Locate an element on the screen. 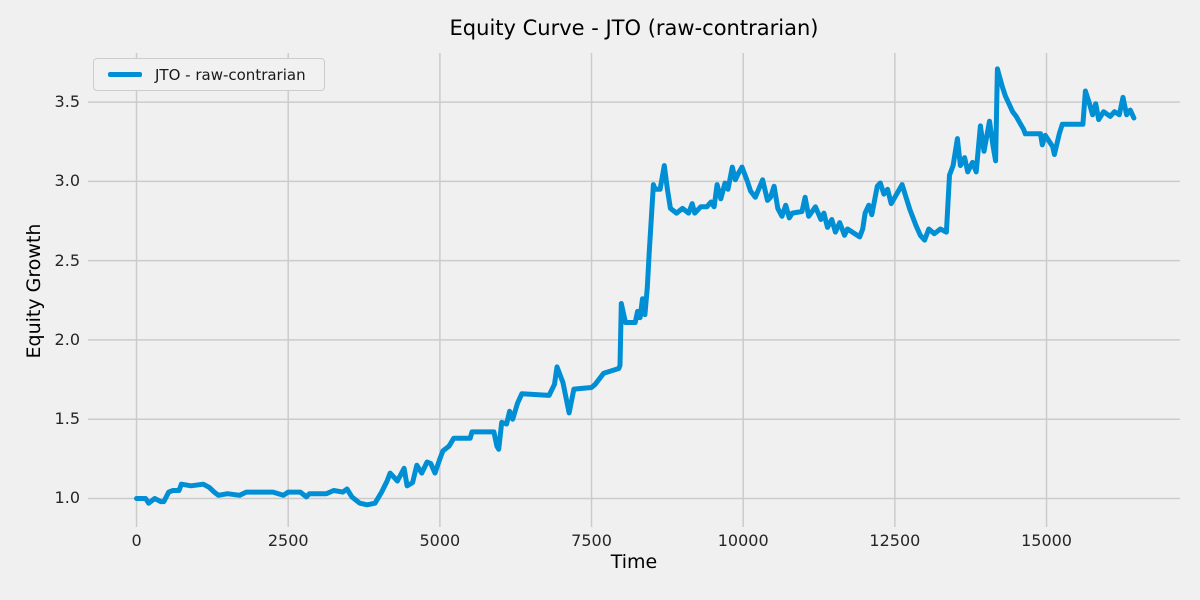 This screenshot has width=1200, height=600. x-tick-label: 7500 is located at coordinates (591, 540).